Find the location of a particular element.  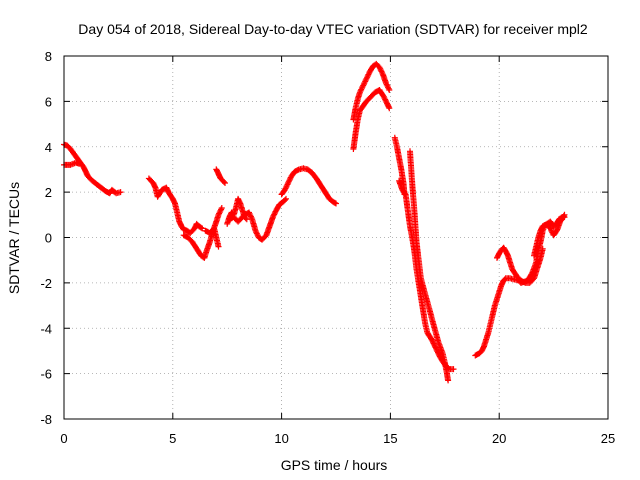

y-tick-label: -2 is located at coordinates (46, 283).